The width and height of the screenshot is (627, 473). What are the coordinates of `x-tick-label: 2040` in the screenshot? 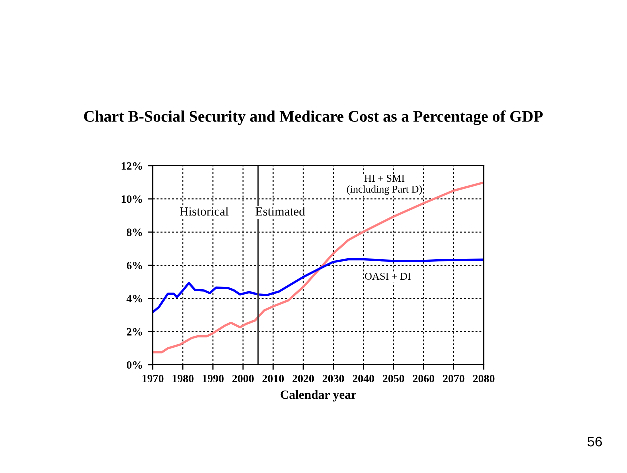 It's located at (363, 379).